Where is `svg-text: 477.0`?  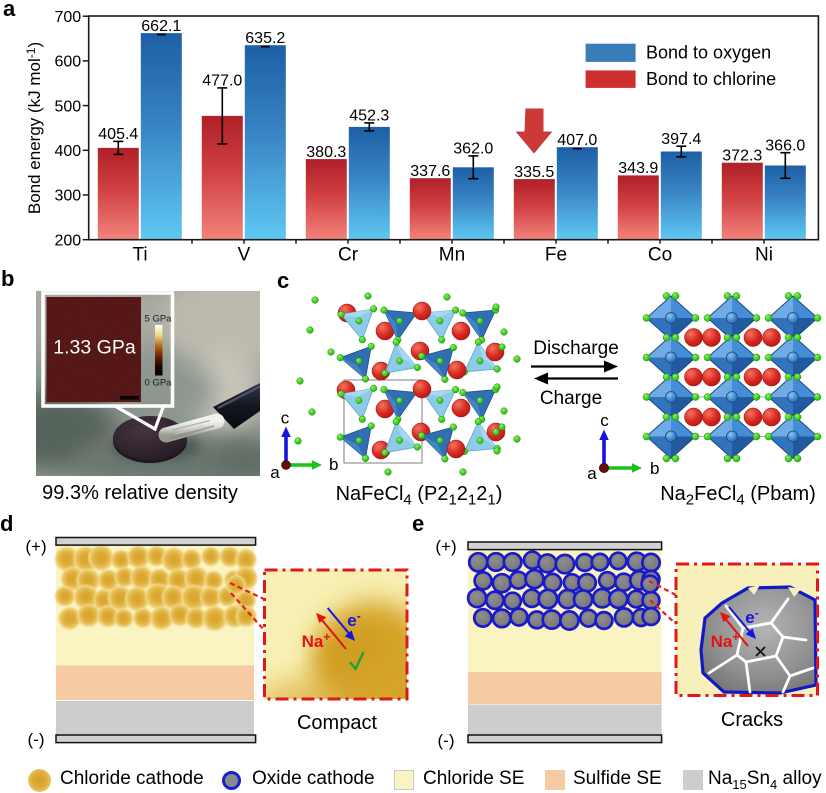 svg-text: 477.0 is located at coordinates (222, 81).